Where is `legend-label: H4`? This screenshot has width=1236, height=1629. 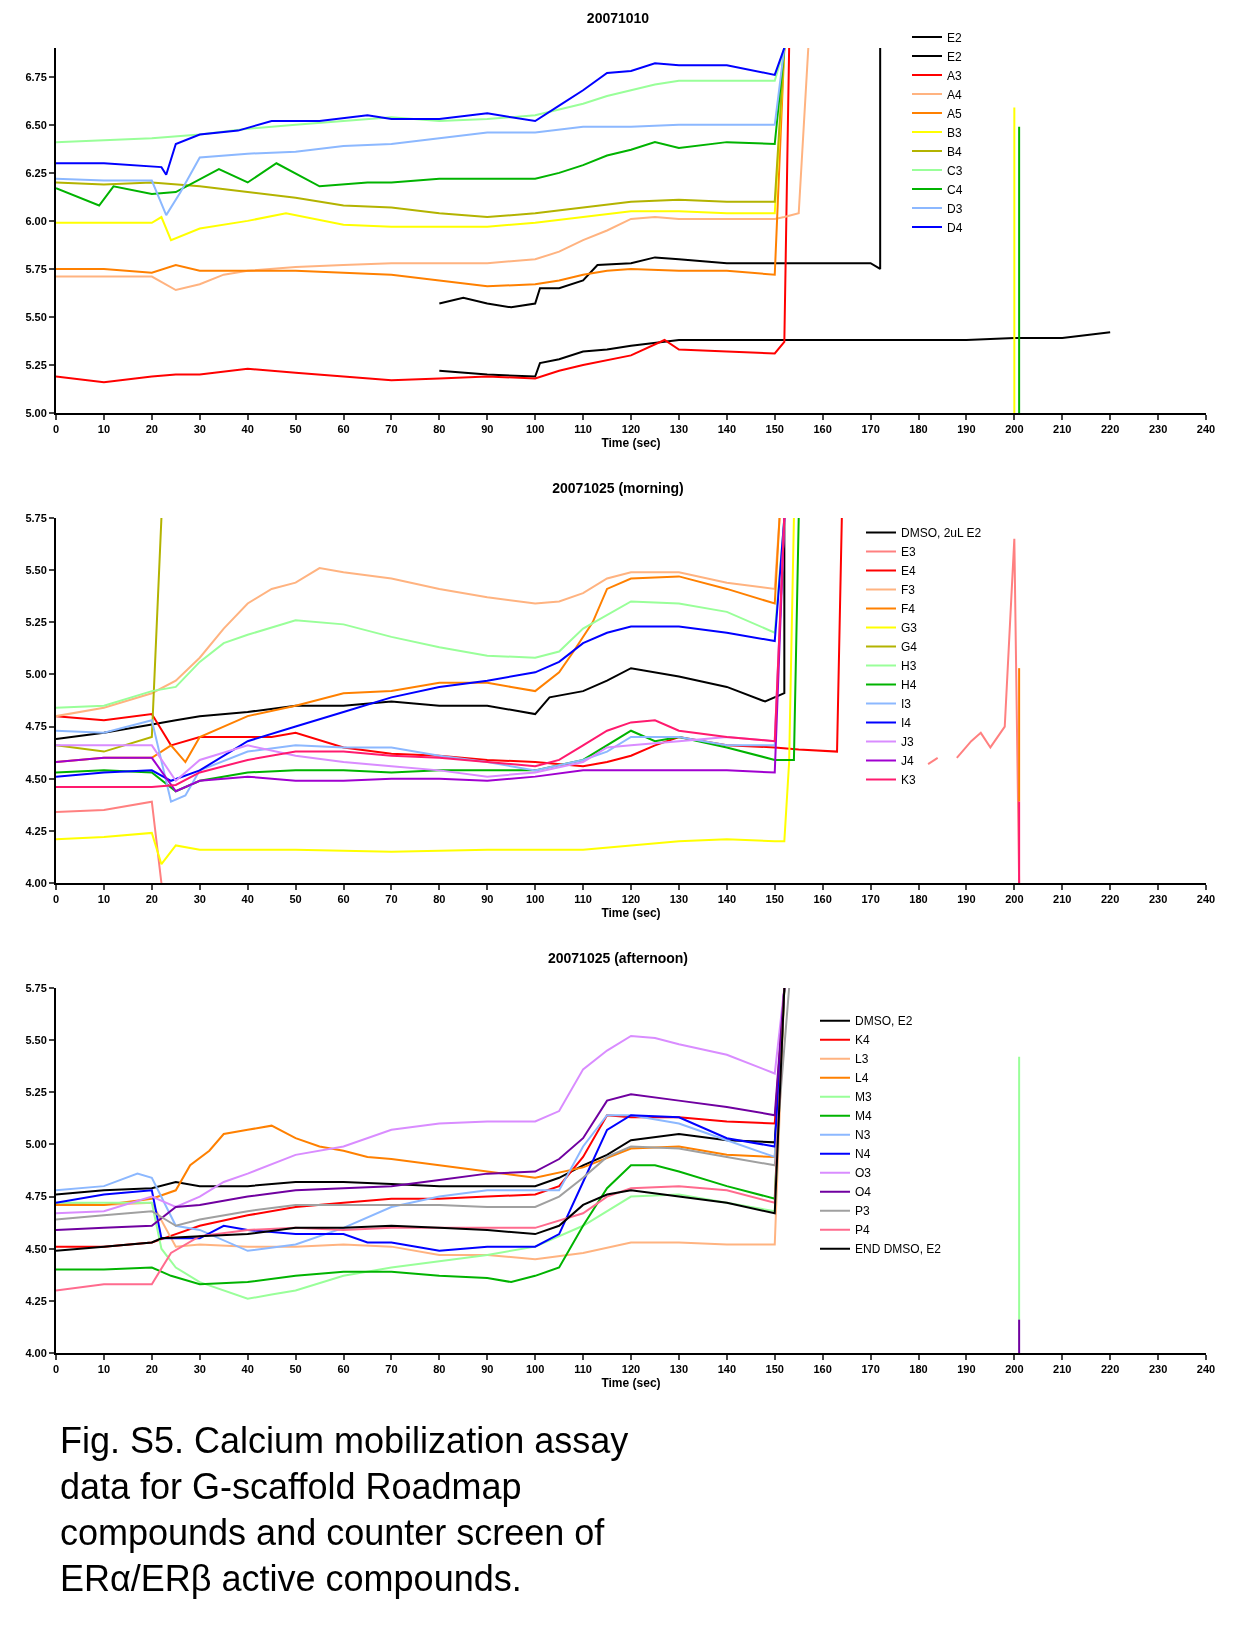 legend-label: H4 is located at coordinates (909, 685).